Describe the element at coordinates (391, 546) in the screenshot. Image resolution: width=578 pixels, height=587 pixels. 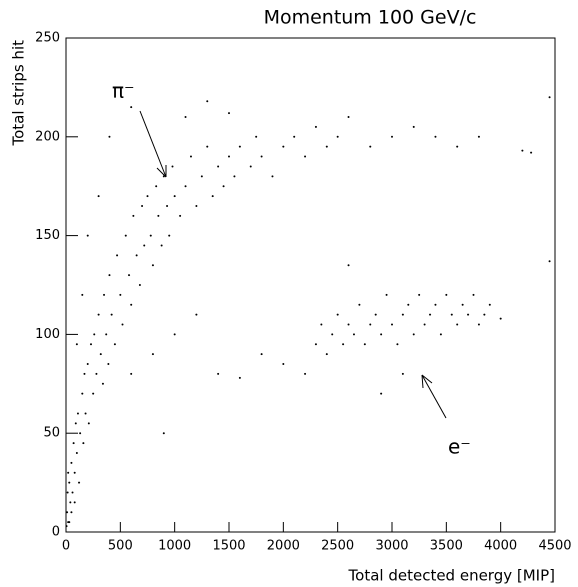
I see `x-tick-label: 3000` at that location.